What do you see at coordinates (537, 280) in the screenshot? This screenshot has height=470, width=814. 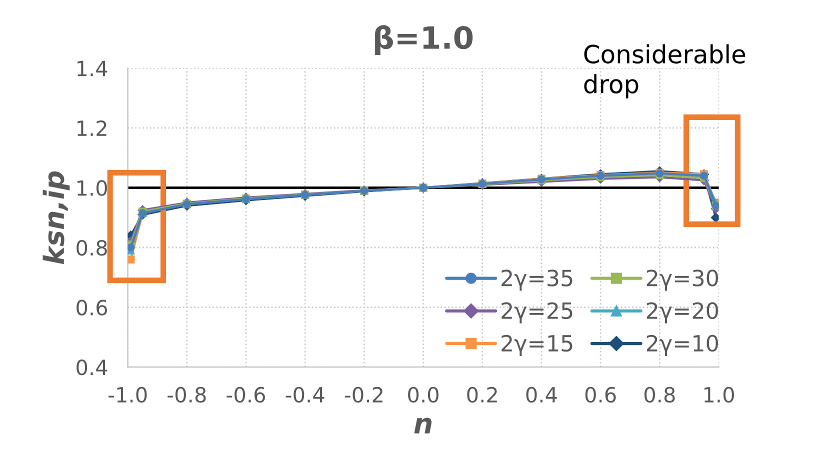 I see `legend-label: 2γ=35` at bounding box center [537, 280].